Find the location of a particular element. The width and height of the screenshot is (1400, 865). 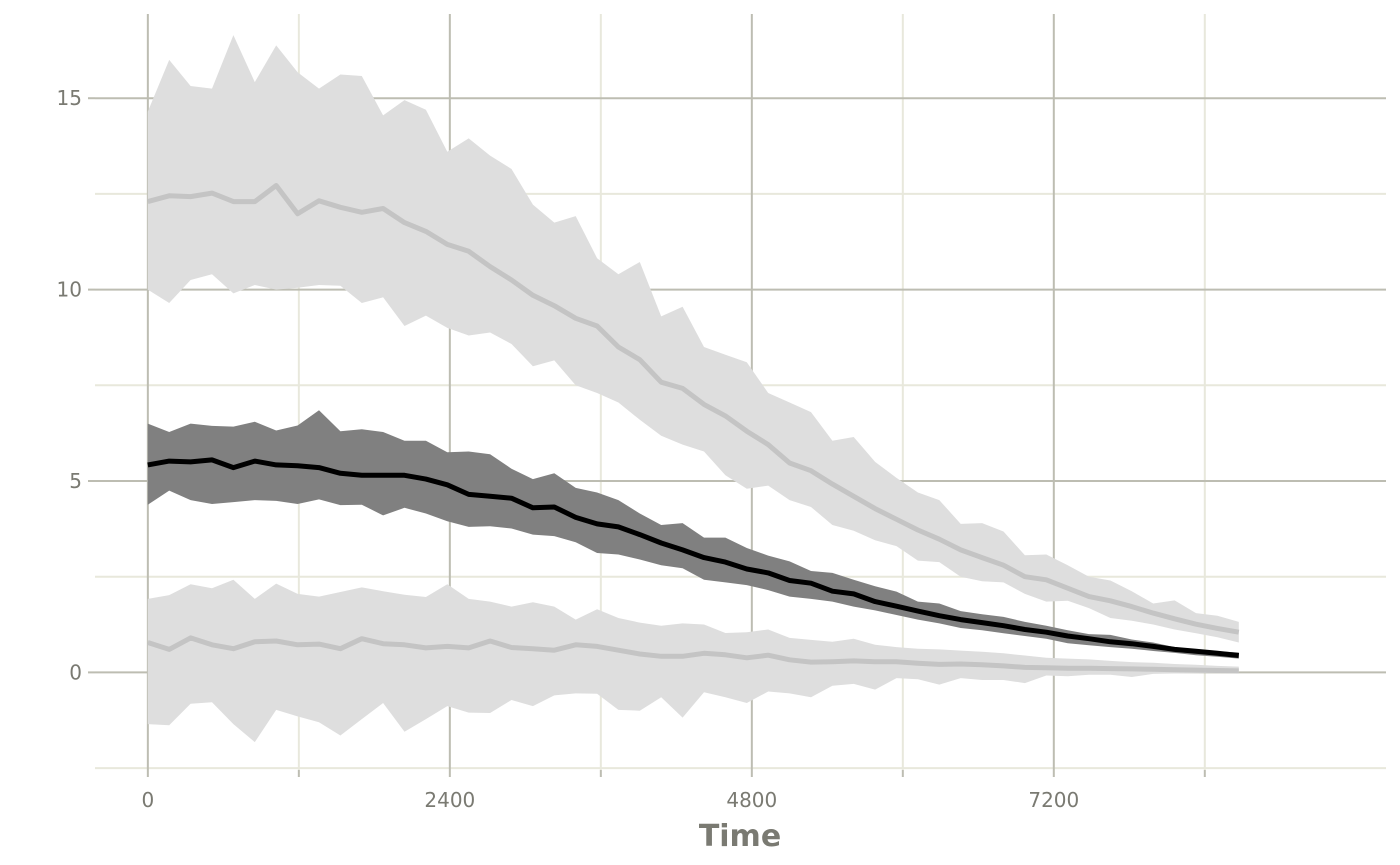

band-lower-percentile is located at coordinates (693, 661).